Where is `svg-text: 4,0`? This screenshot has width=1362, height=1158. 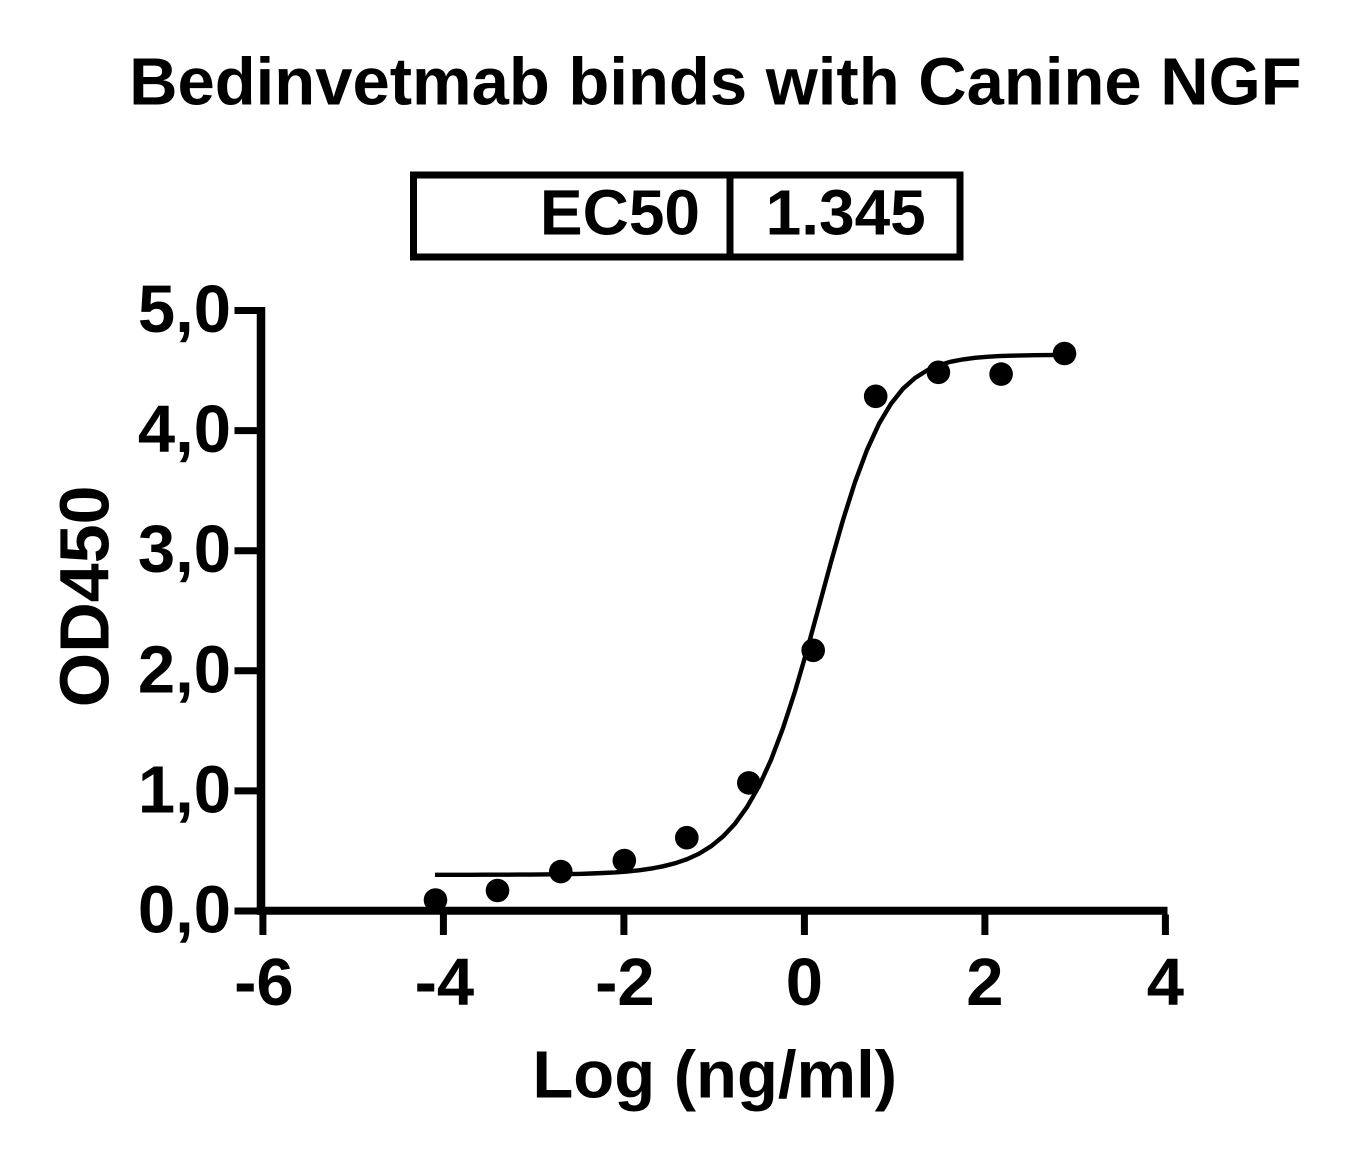 svg-text: 4,0 is located at coordinates (184, 429).